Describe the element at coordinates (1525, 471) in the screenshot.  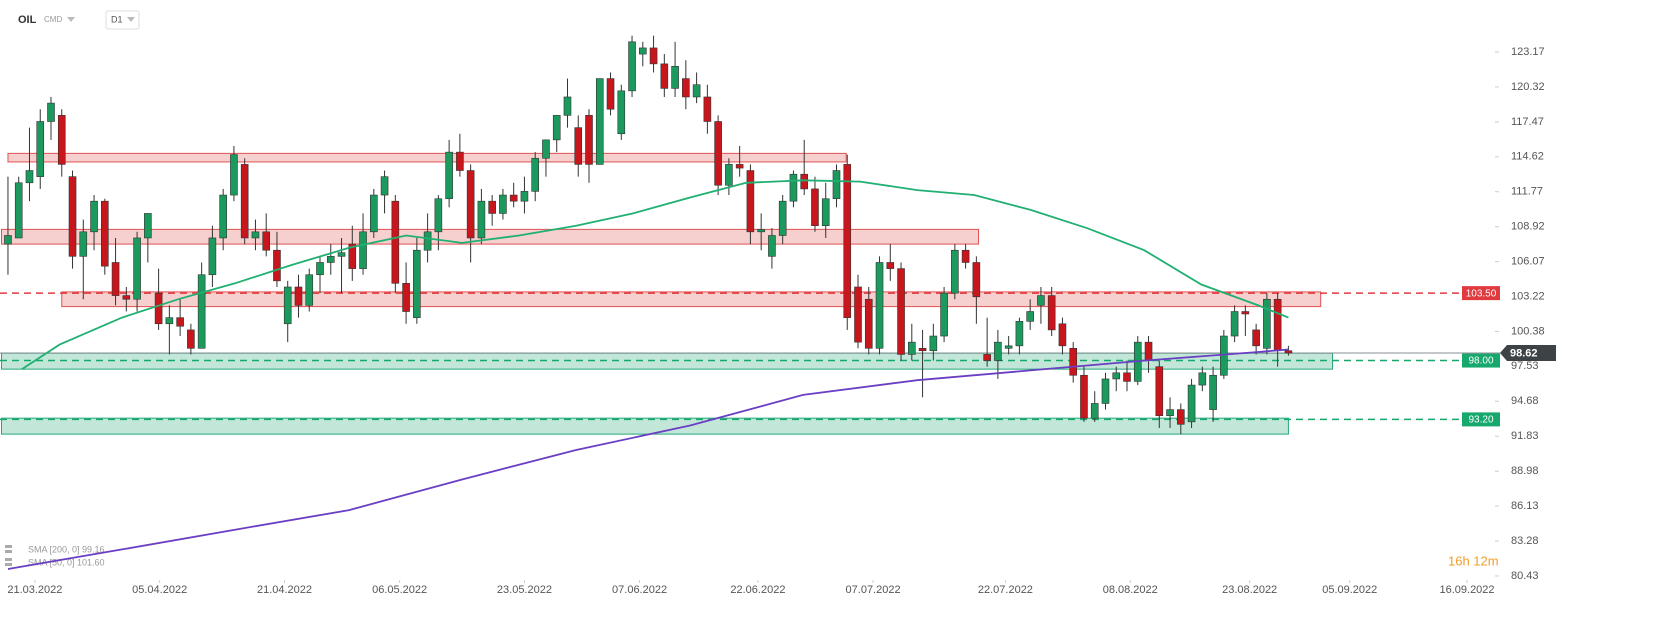
I see `y-tick-label: 88.98` at that location.